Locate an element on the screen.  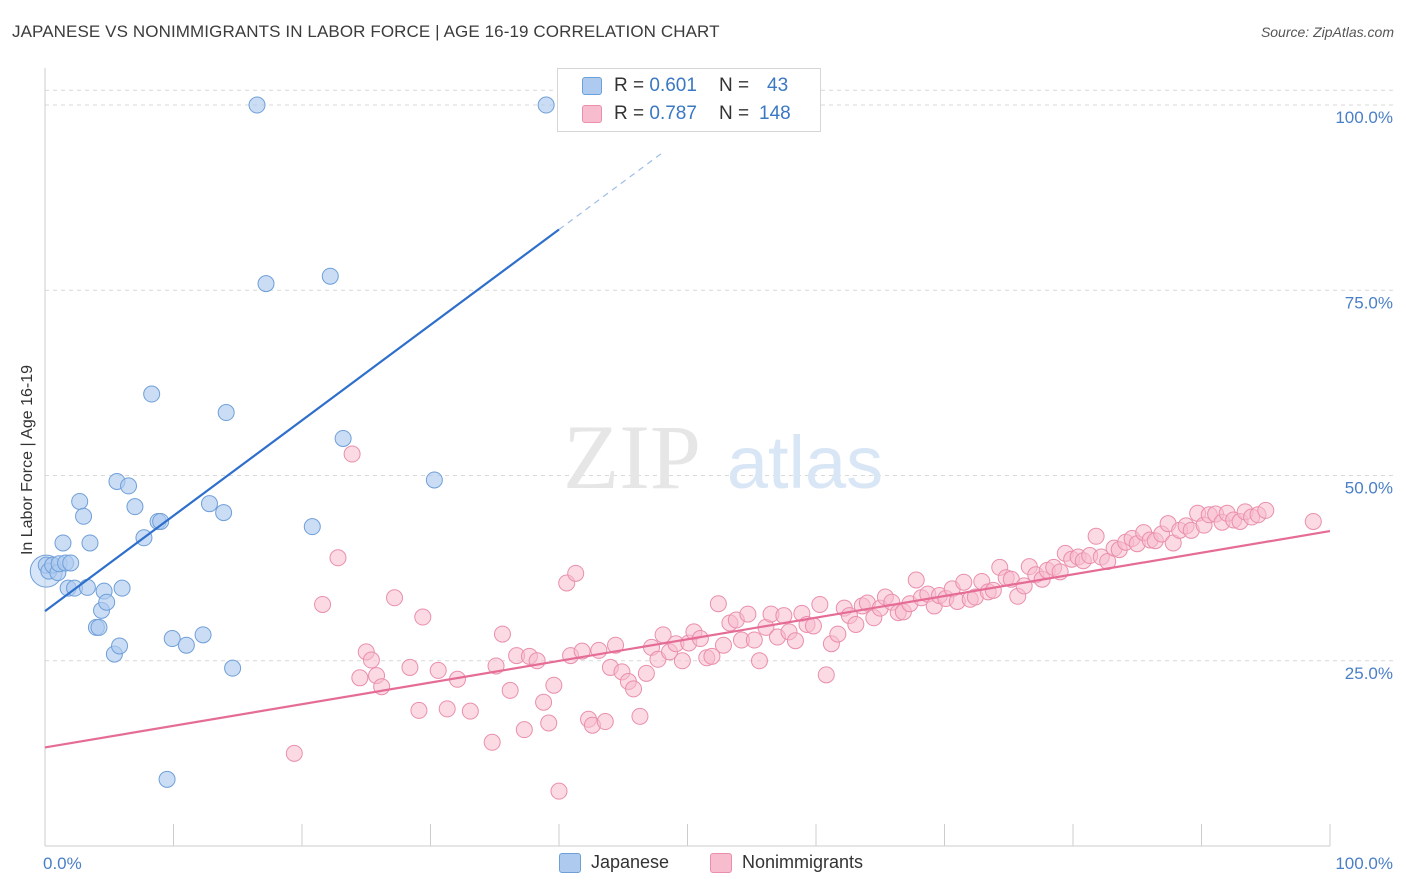
series-legend: Japanese Nonimmigrants is located at coordinates (703, 865).